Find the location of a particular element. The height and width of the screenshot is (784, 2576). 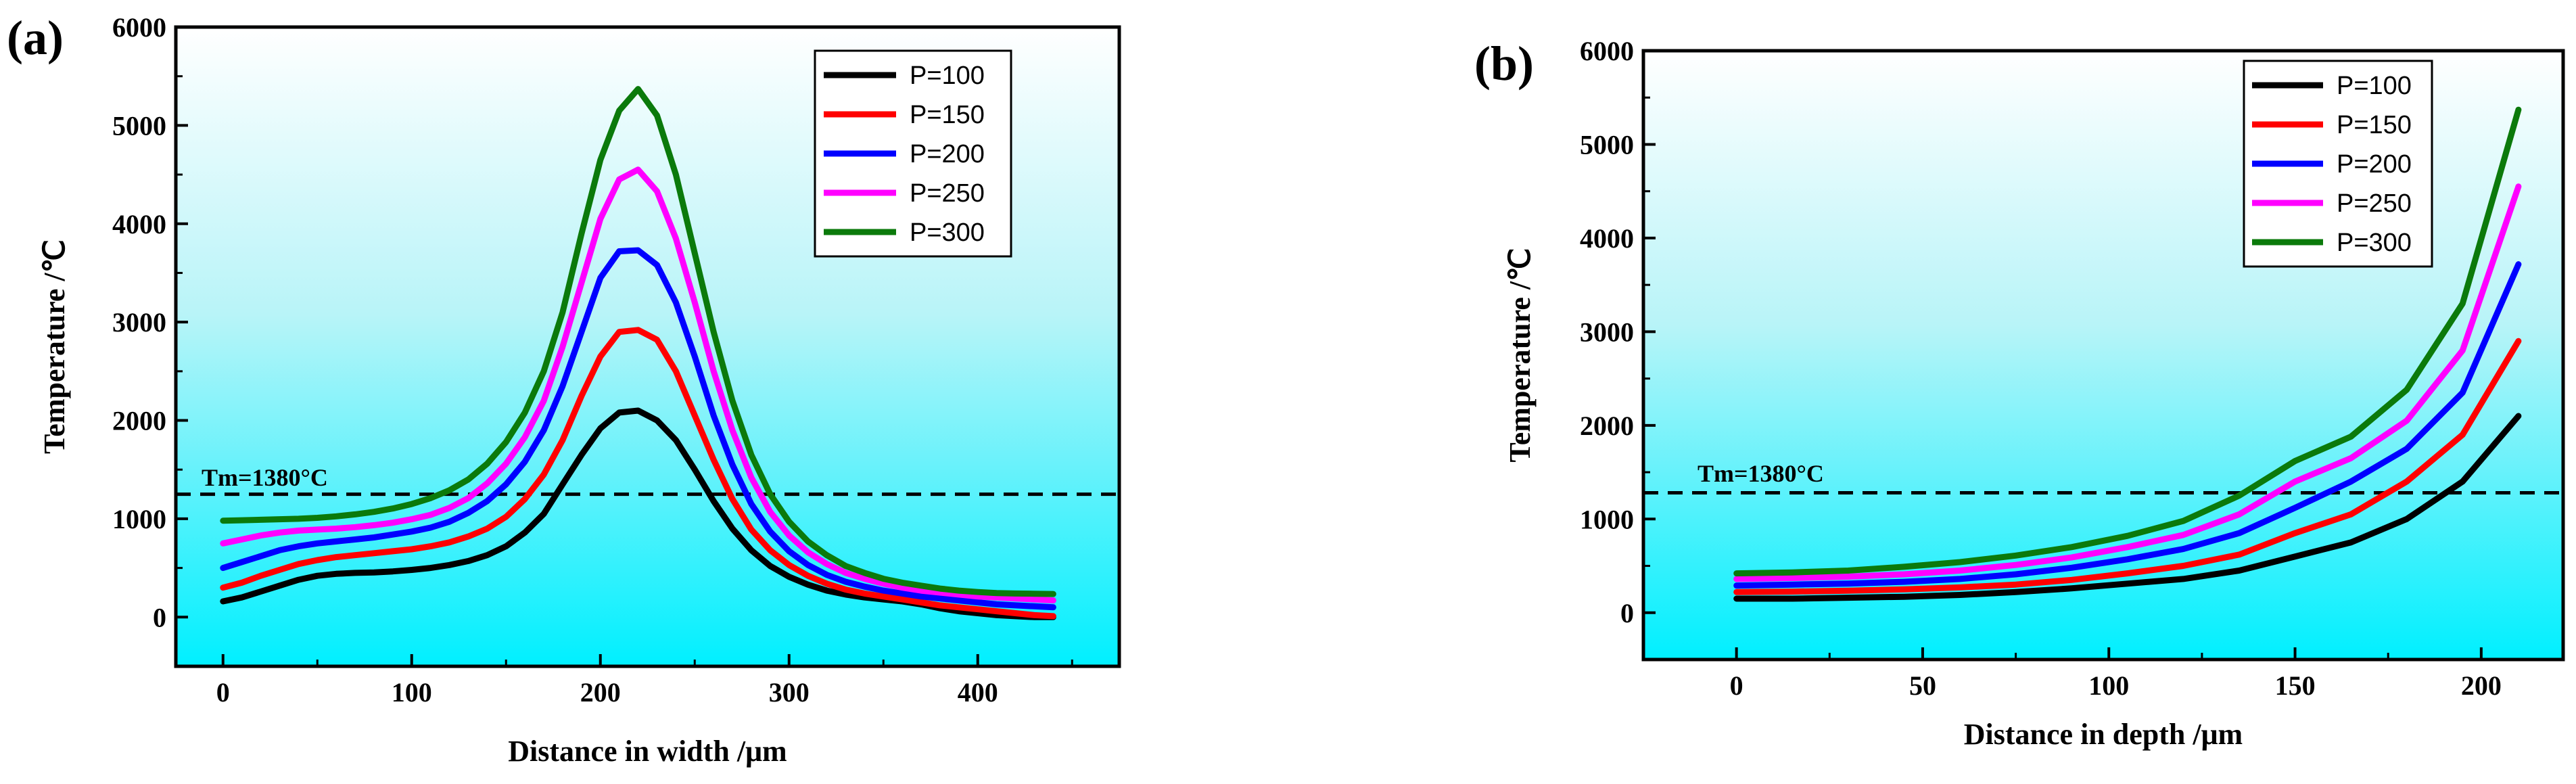

panel-a-y-tick-label: 2000 is located at coordinates (139, 421).